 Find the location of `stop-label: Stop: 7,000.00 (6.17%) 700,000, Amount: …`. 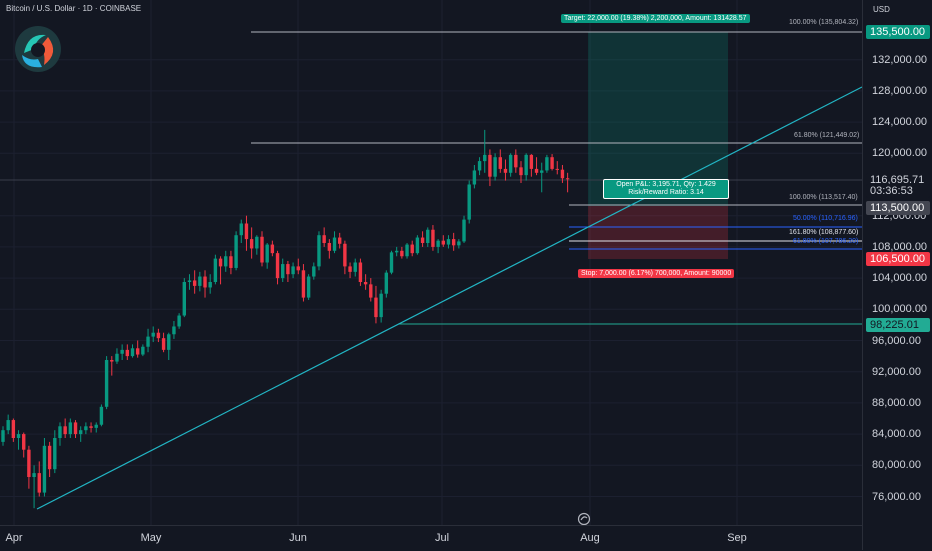

stop-label: Stop: 7,000.00 (6.17%) 700,000, Amount: … is located at coordinates (656, 273).